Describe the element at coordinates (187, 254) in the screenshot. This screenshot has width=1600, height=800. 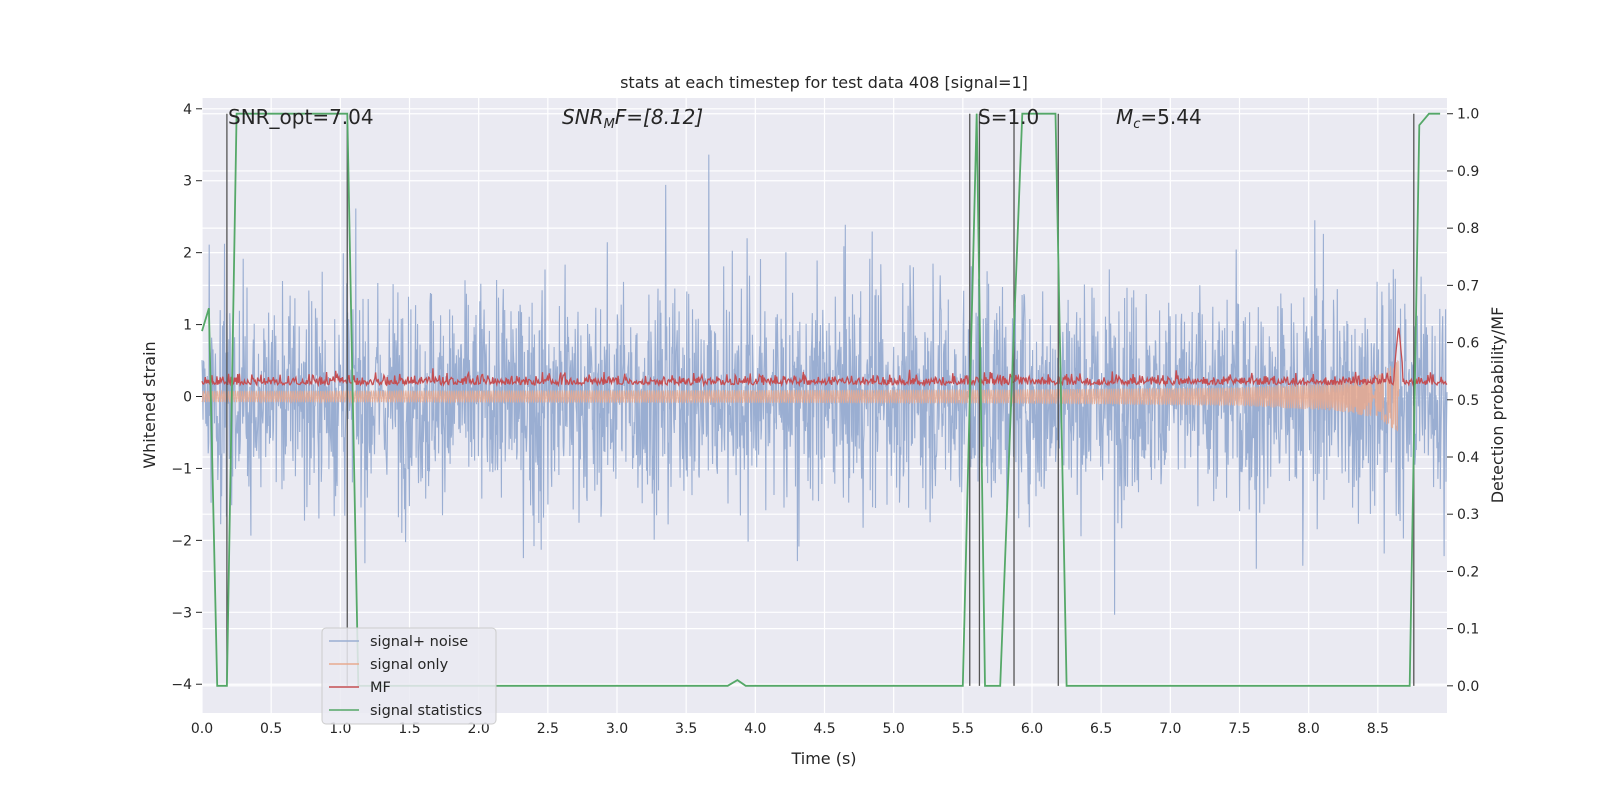
I see `y-tick-label: 2` at that location.